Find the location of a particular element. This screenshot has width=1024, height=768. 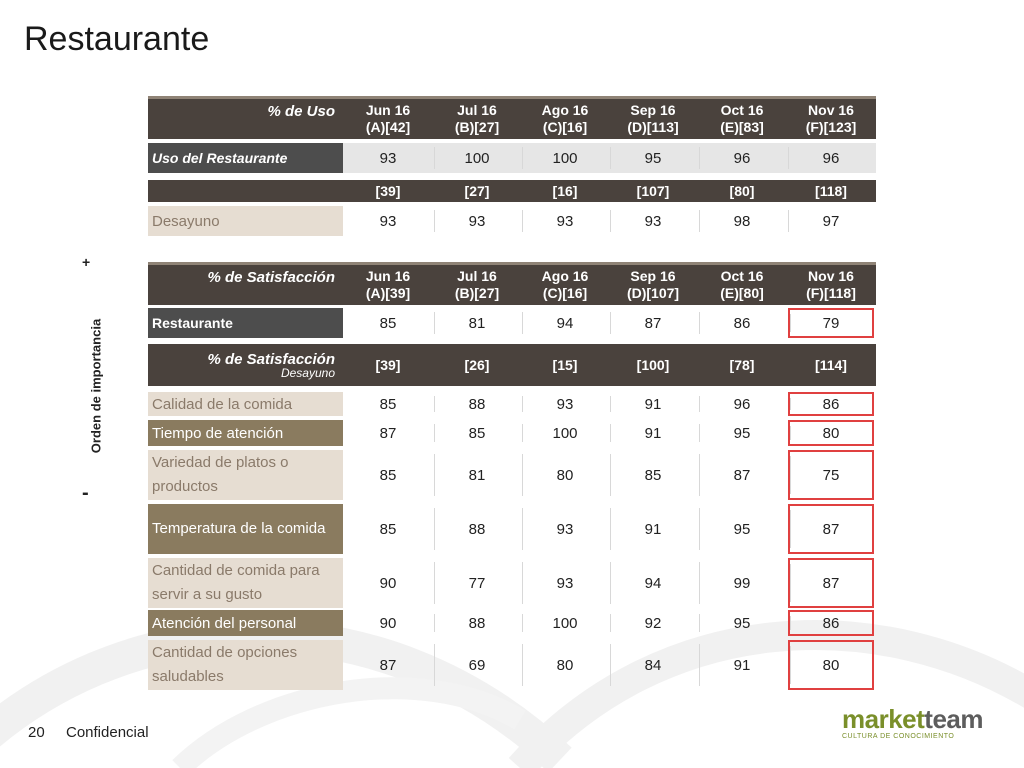

page-title: Restaurante is located at coordinates (117, 39).